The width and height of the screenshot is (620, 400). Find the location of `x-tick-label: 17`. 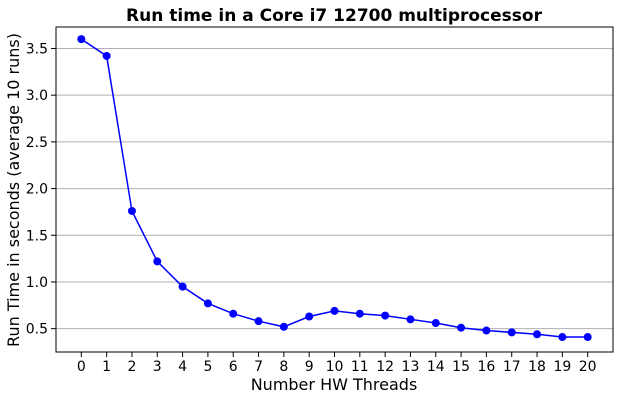

x-tick-label: 17 is located at coordinates (512, 367).